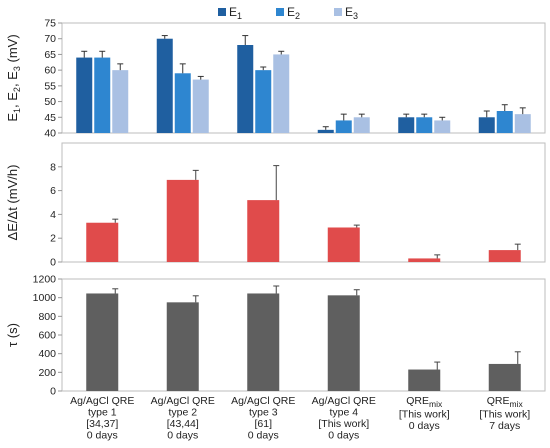 The width and height of the screenshot is (550, 448). What do you see at coordinates (45, 280) in the screenshot?
I see `y-tick-label: 1200` at bounding box center [45, 280].